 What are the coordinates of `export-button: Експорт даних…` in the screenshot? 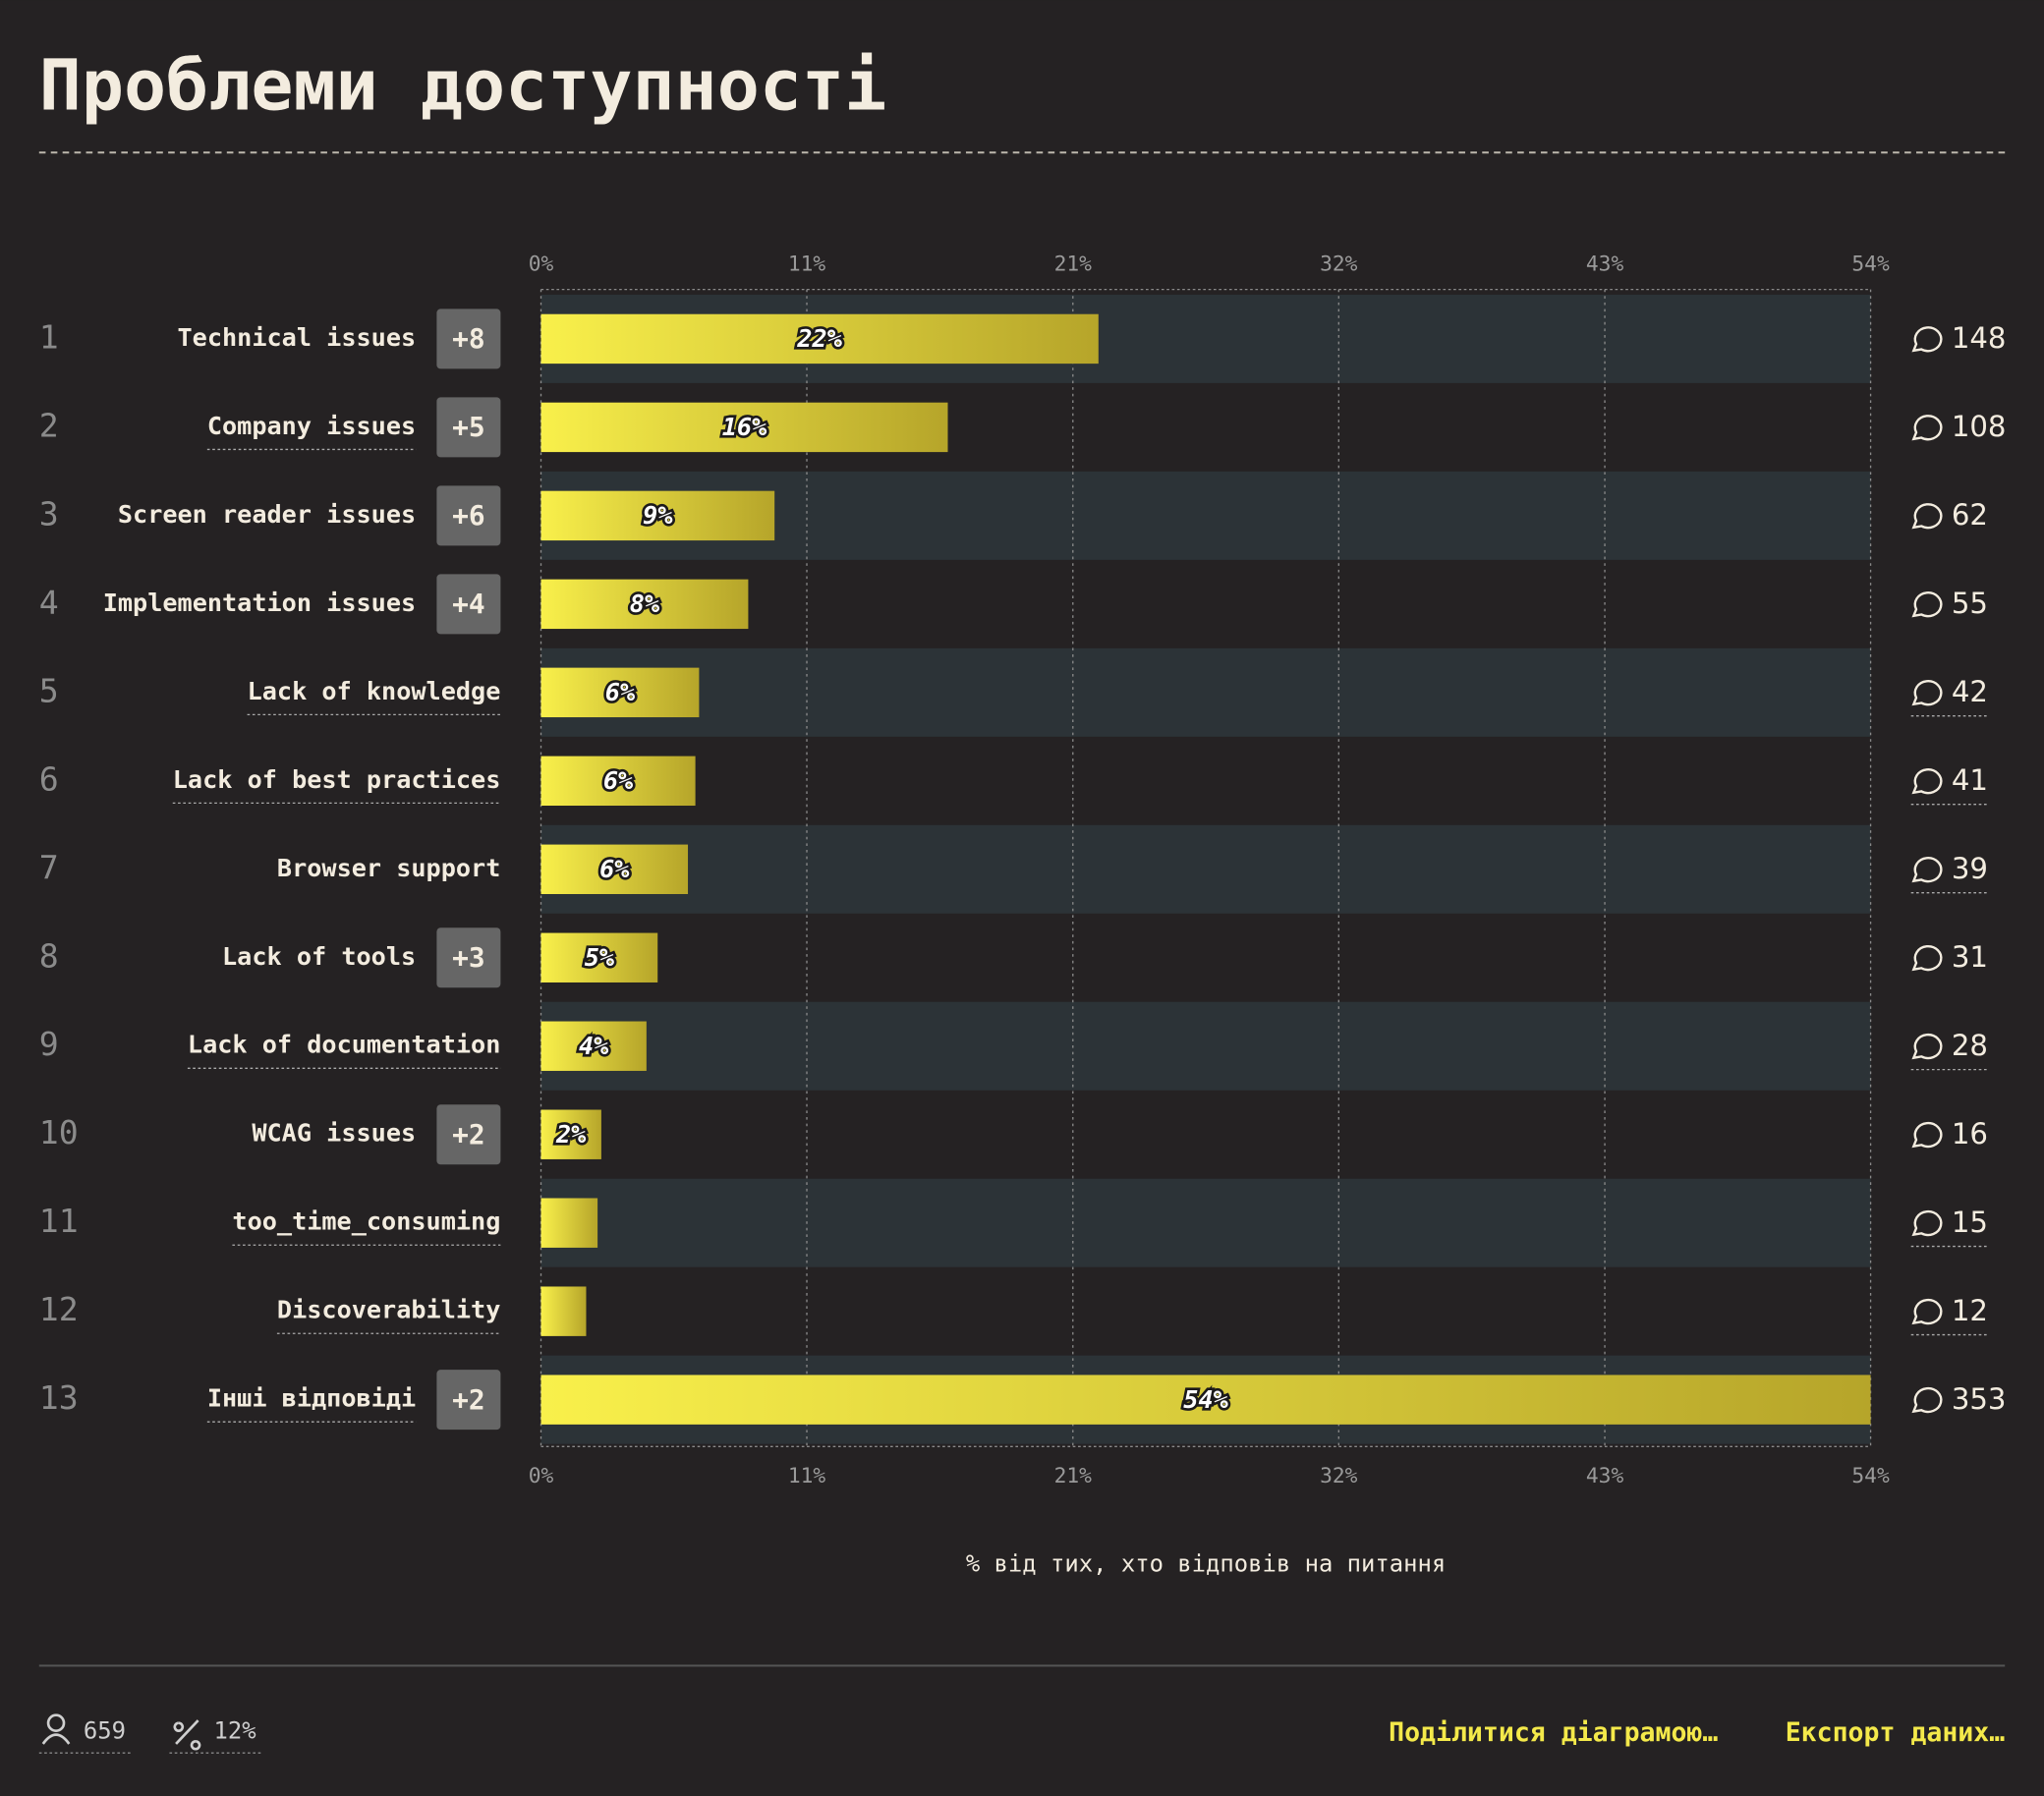 It's located at (1896, 1732).